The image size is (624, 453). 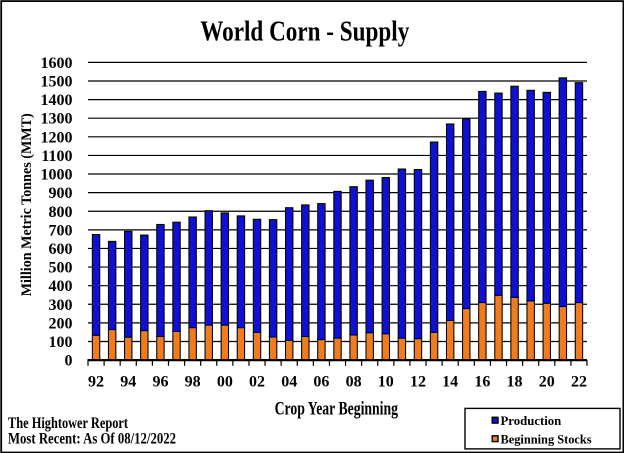 I want to click on svg-text: 04, so click(x=289, y=381).